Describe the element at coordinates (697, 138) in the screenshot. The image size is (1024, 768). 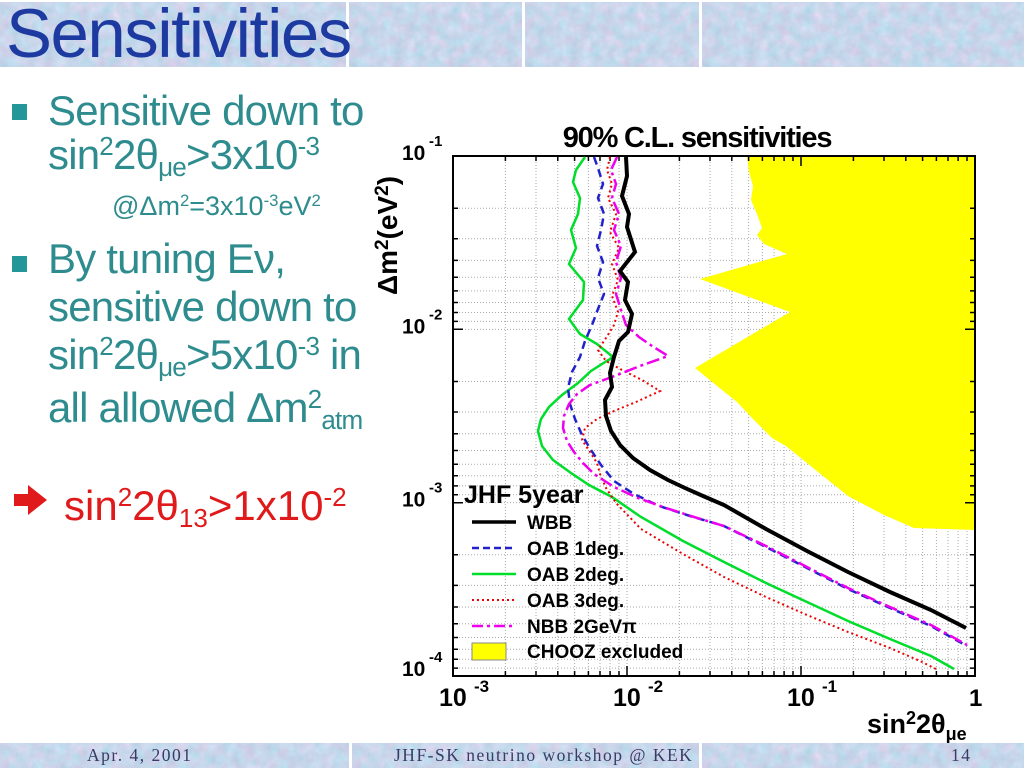
I see `svg-text: 90% C.L. sensitivities` at that location.